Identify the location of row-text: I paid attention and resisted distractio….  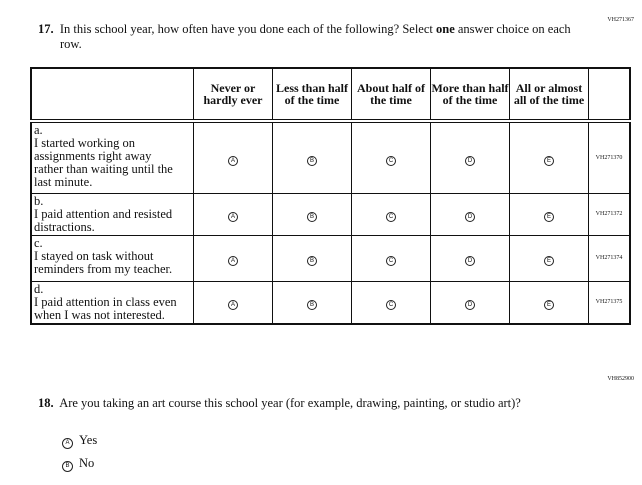
(103, 220).